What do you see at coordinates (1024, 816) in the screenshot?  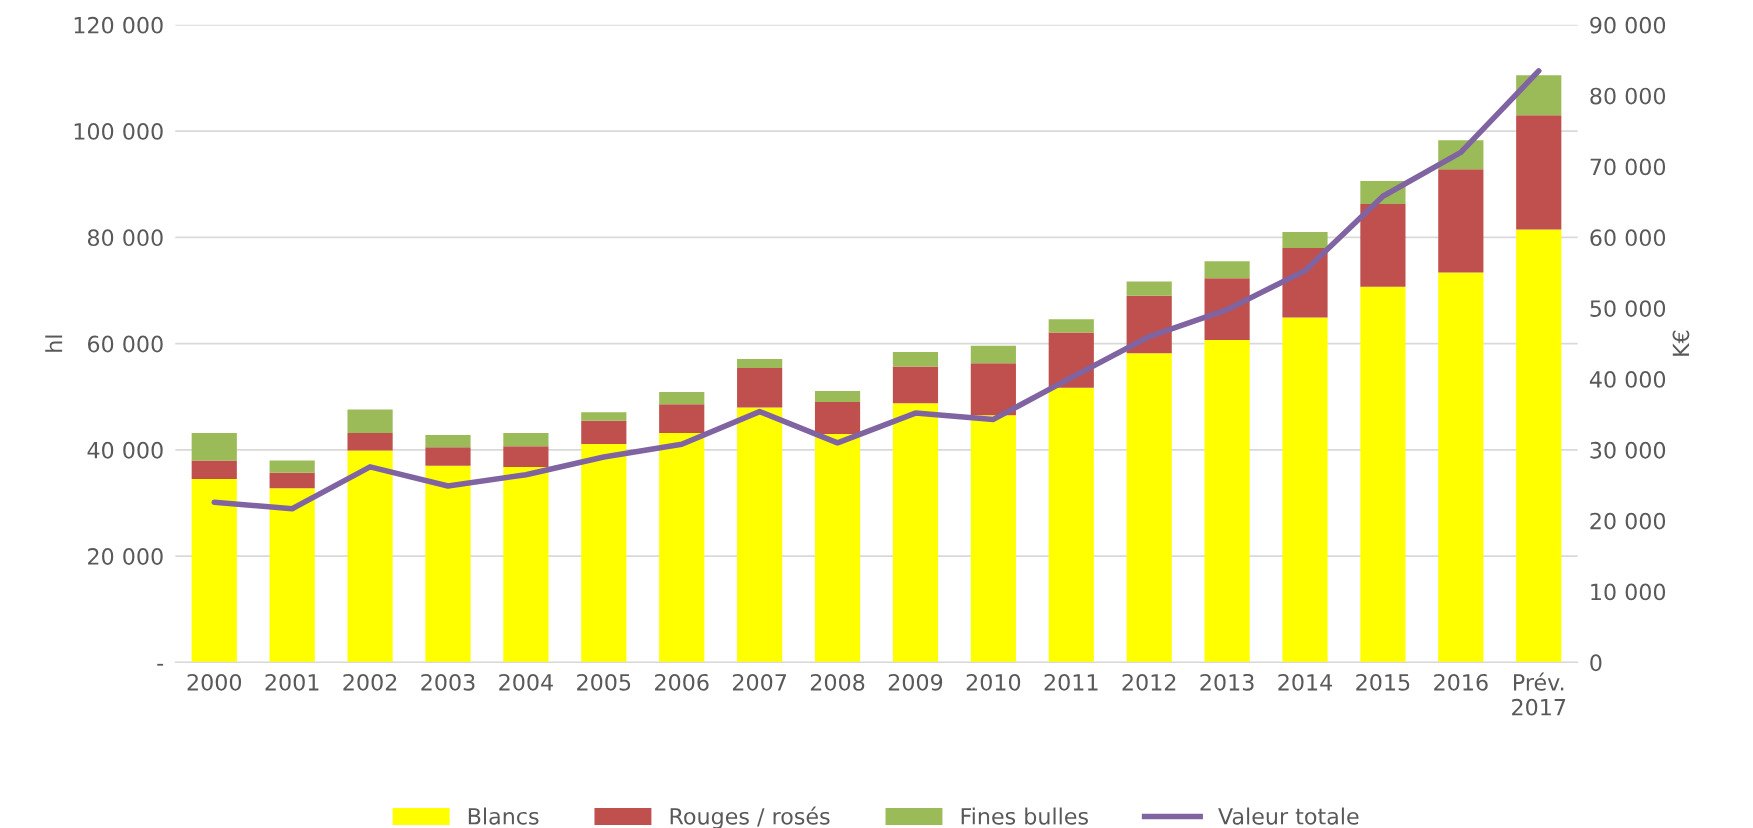 I see `legend-label: Fines bulles` at bounding box center [1024, 816].